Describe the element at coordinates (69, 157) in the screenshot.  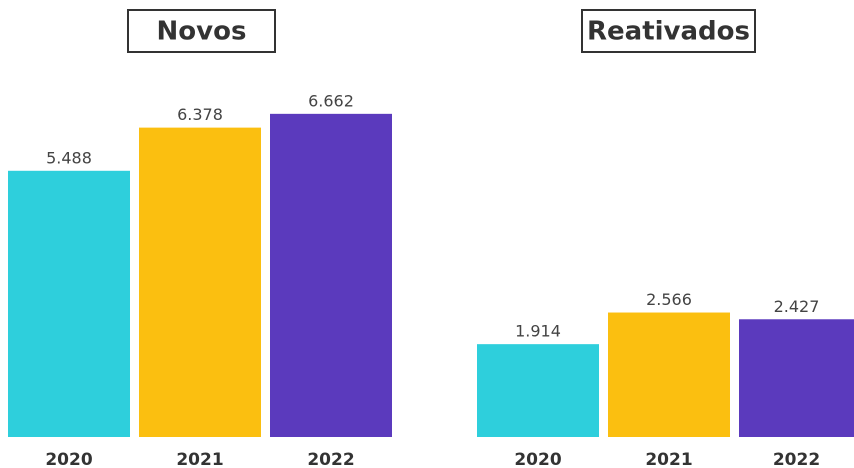
I see `value-label: 5.488` at that location.